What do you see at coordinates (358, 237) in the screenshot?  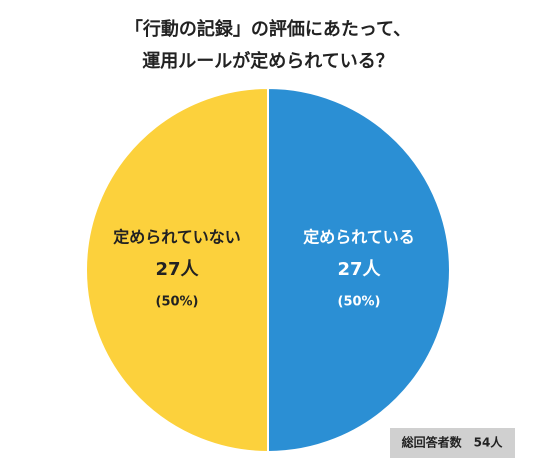 I see `slice-label: 定められている` at bounding box center [358, 237].